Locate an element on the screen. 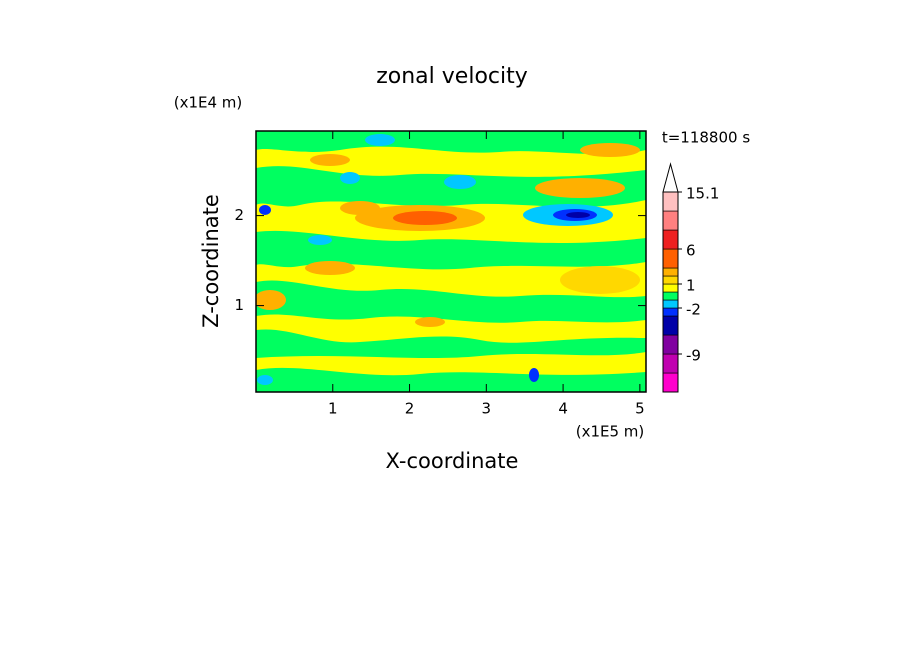  chart-title: zonal velocity is located at coordinates (452, 76).